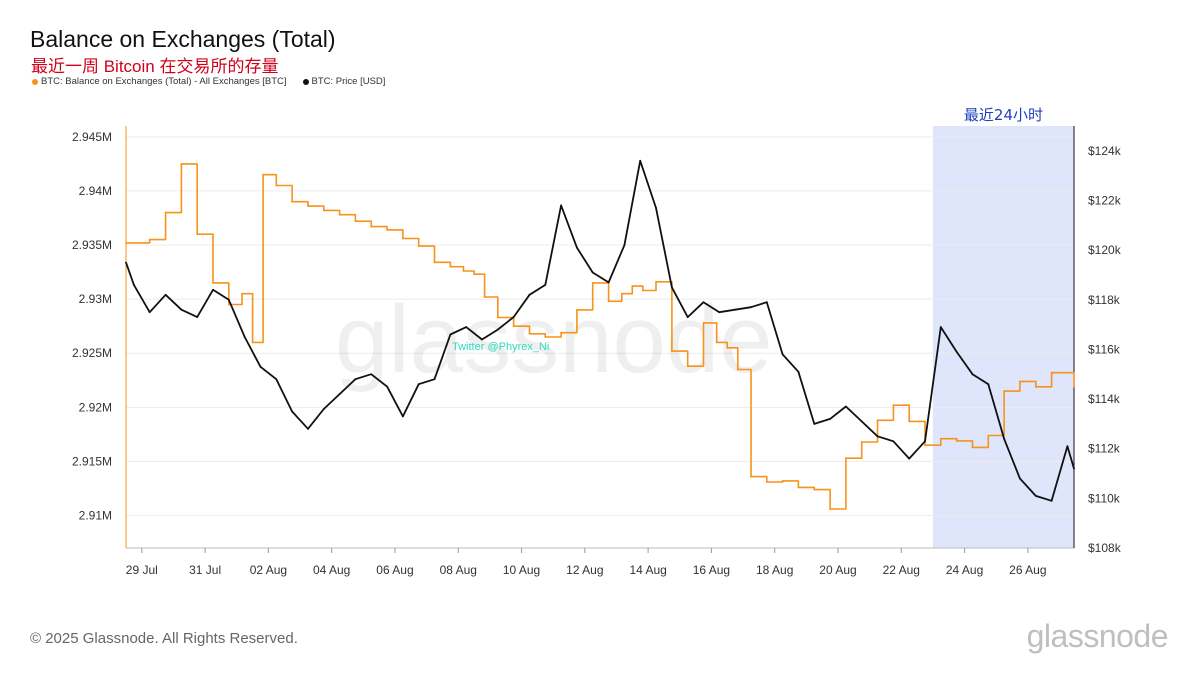  What do you see at coordinates (901, 570) in the screenshot?
I see `x-tick-label: 22 Aug` at bounding box center [901, 570].